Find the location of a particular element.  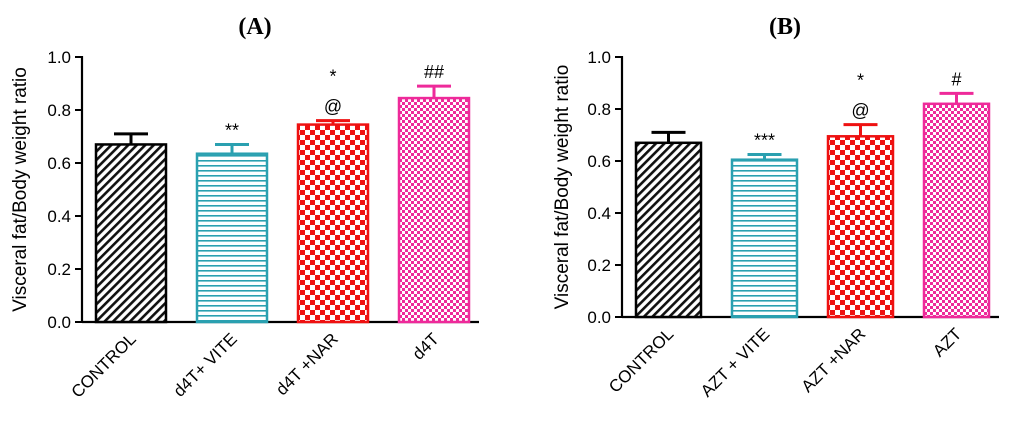

significance-label: ## is located at coordinates (434, 72).